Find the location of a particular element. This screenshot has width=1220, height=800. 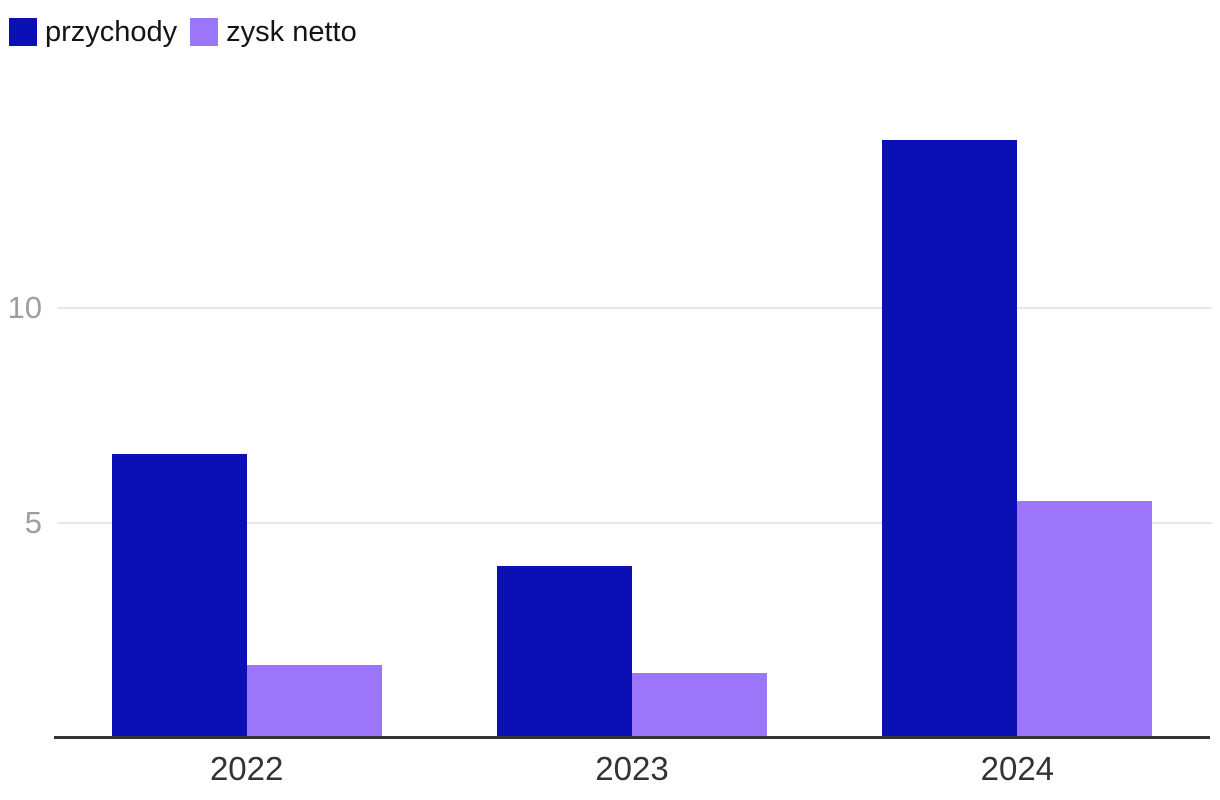

y-axis-tick-label: 5 is located at coordinates (33, 522).